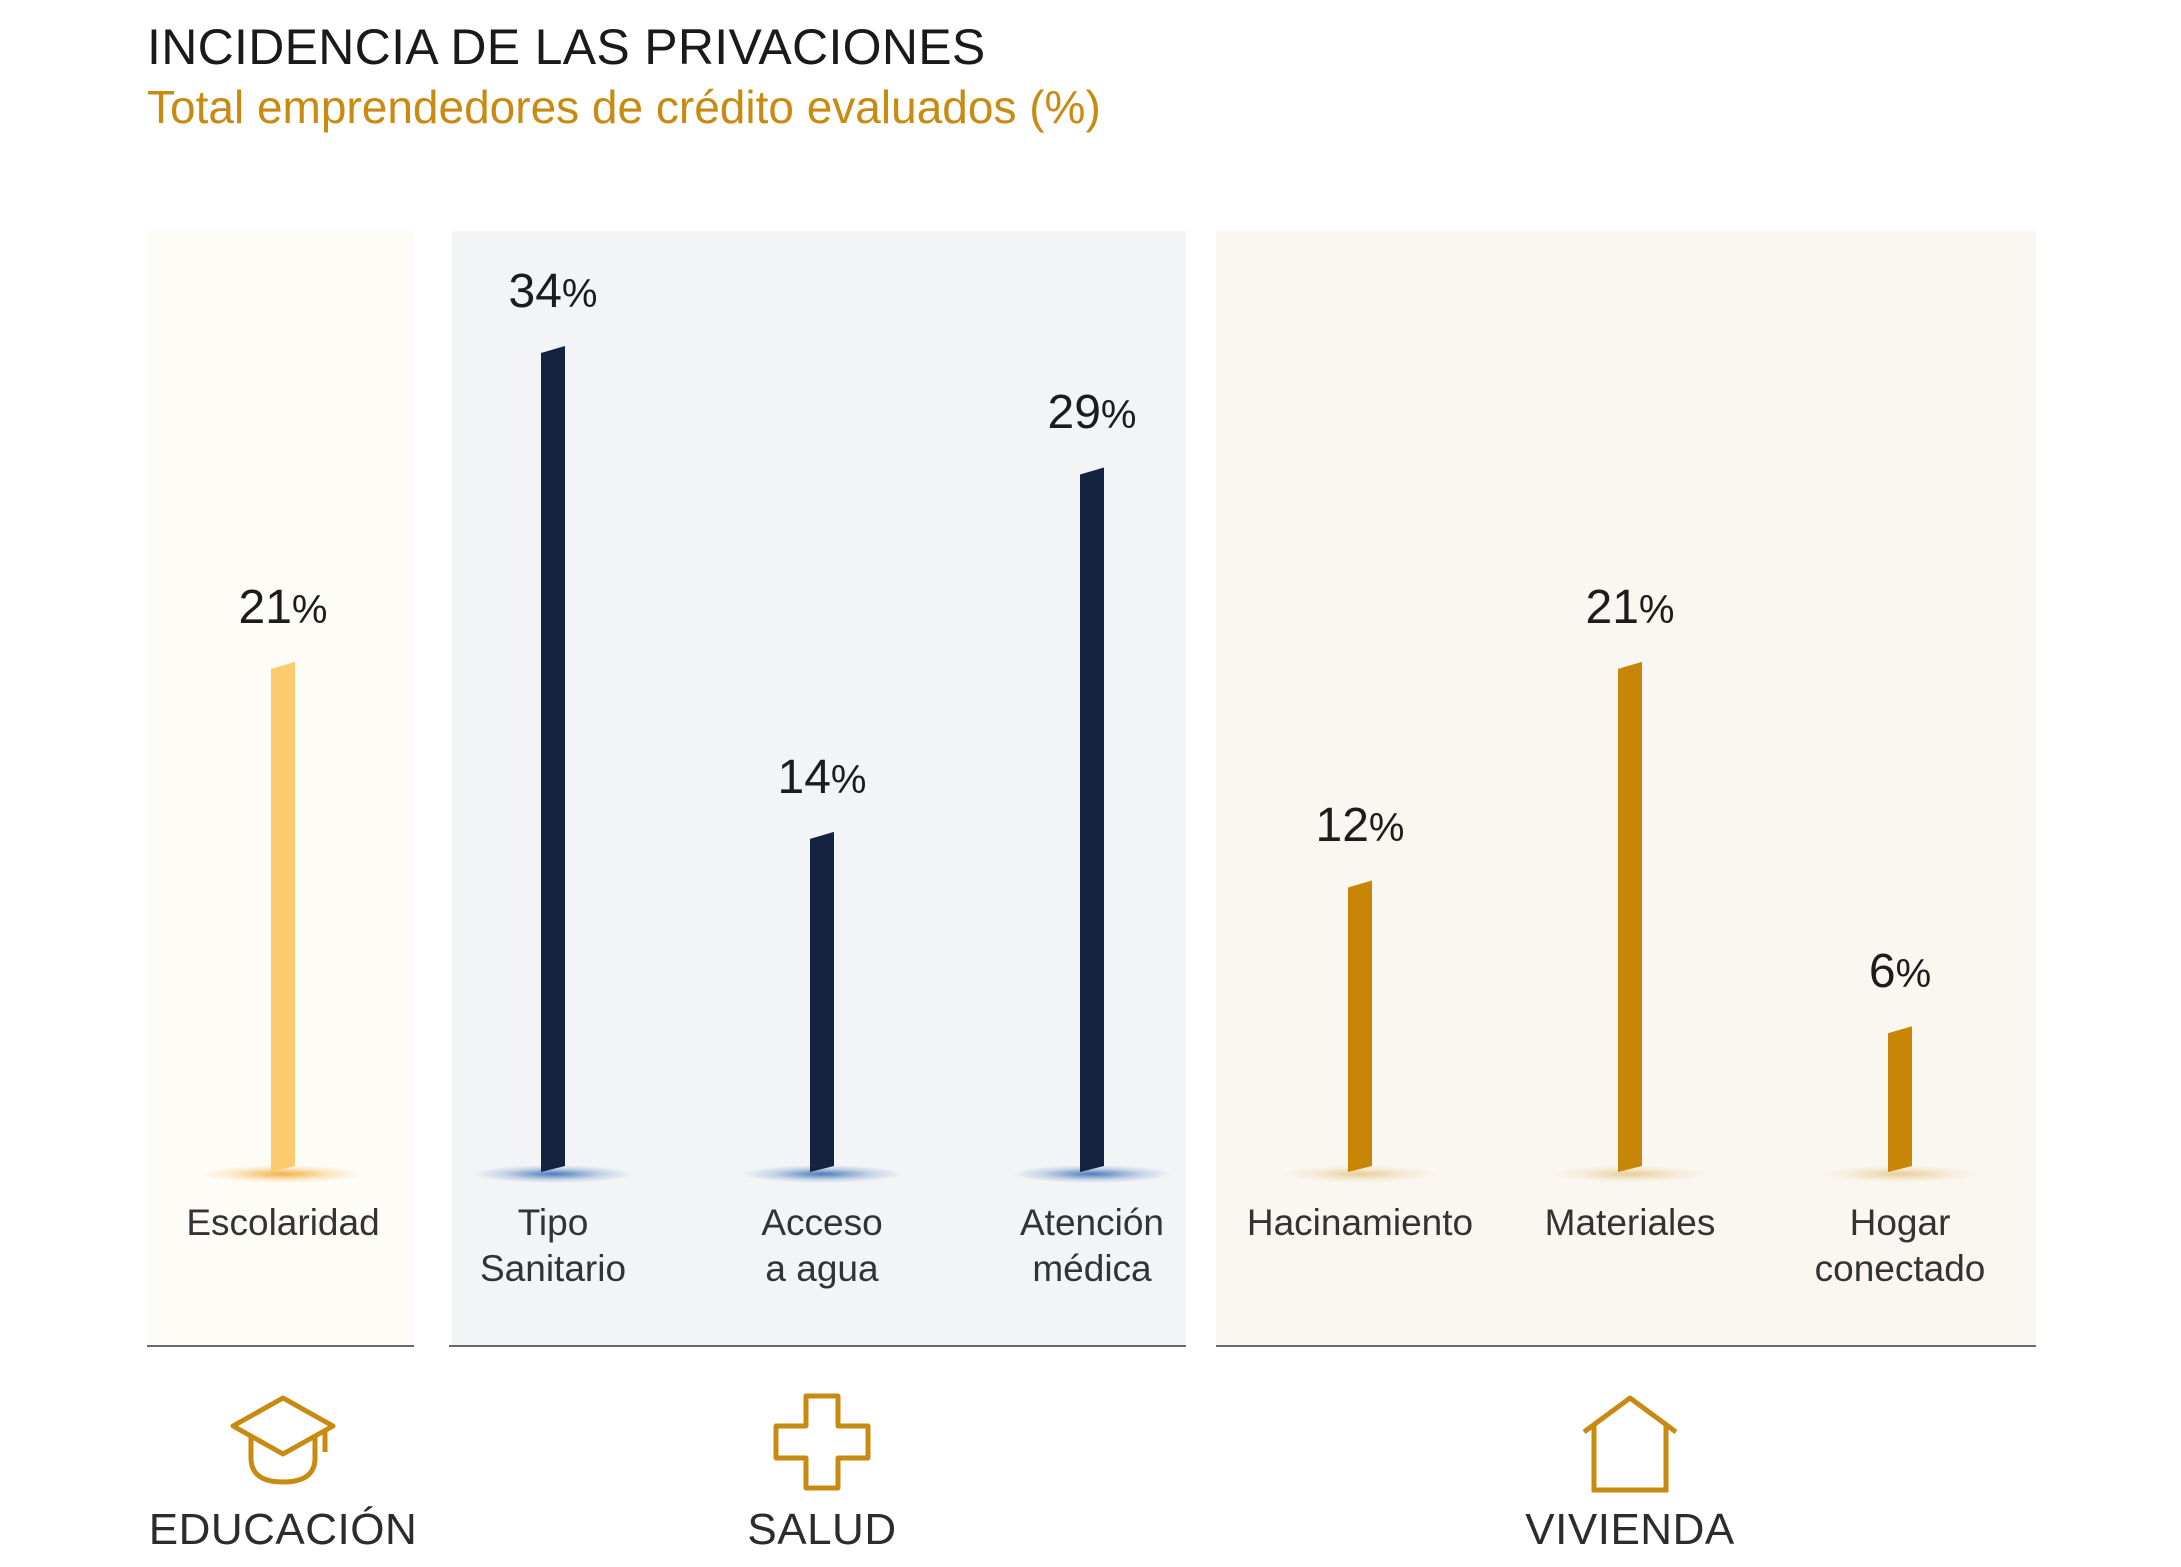 This screenshot has height=1567, width=2181. What do you see at coordinates (1092, 1222) in the screenshot?
I see `category-label-line: Atención` at bounding box center [1092, 1222].